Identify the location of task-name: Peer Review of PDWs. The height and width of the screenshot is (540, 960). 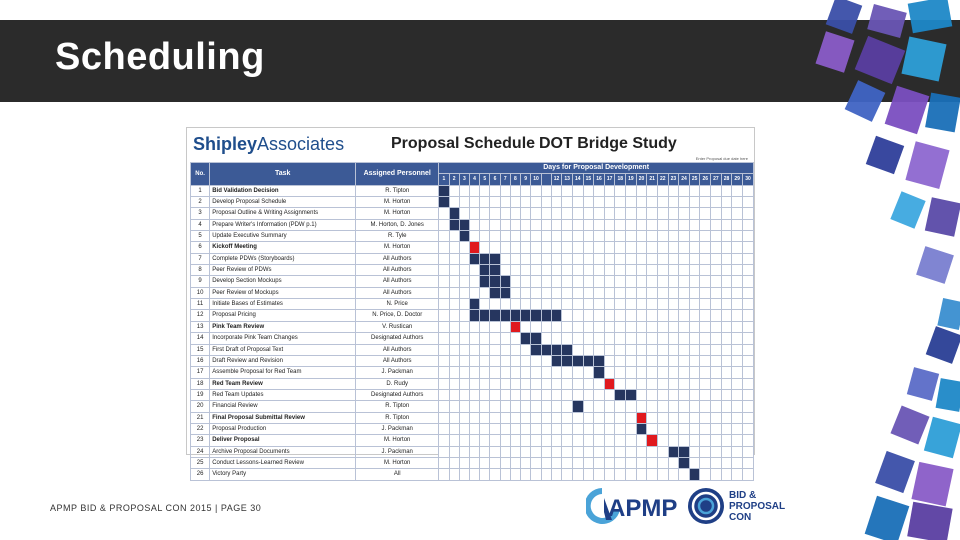
(283, 270).